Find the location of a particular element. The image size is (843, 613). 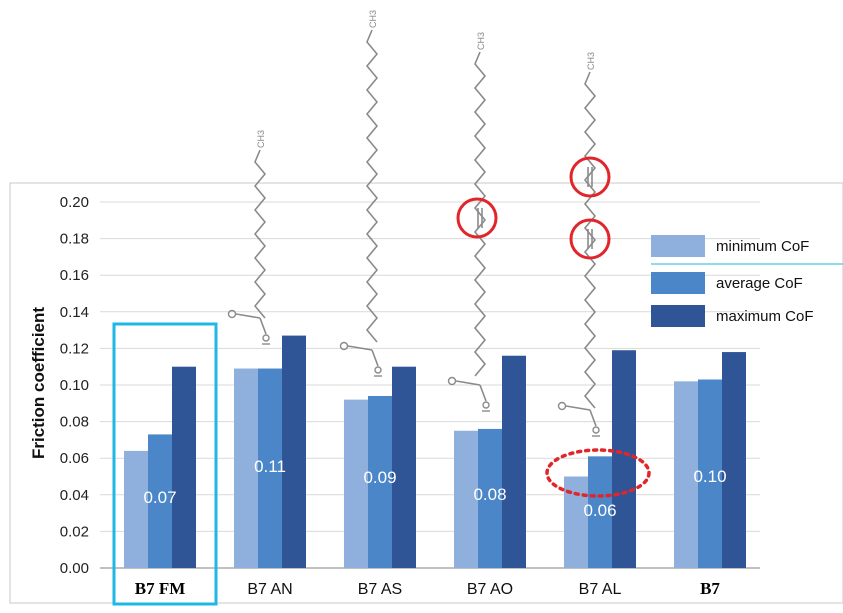

y-tick-label: 0.12 is located at coordinates (74, 348).